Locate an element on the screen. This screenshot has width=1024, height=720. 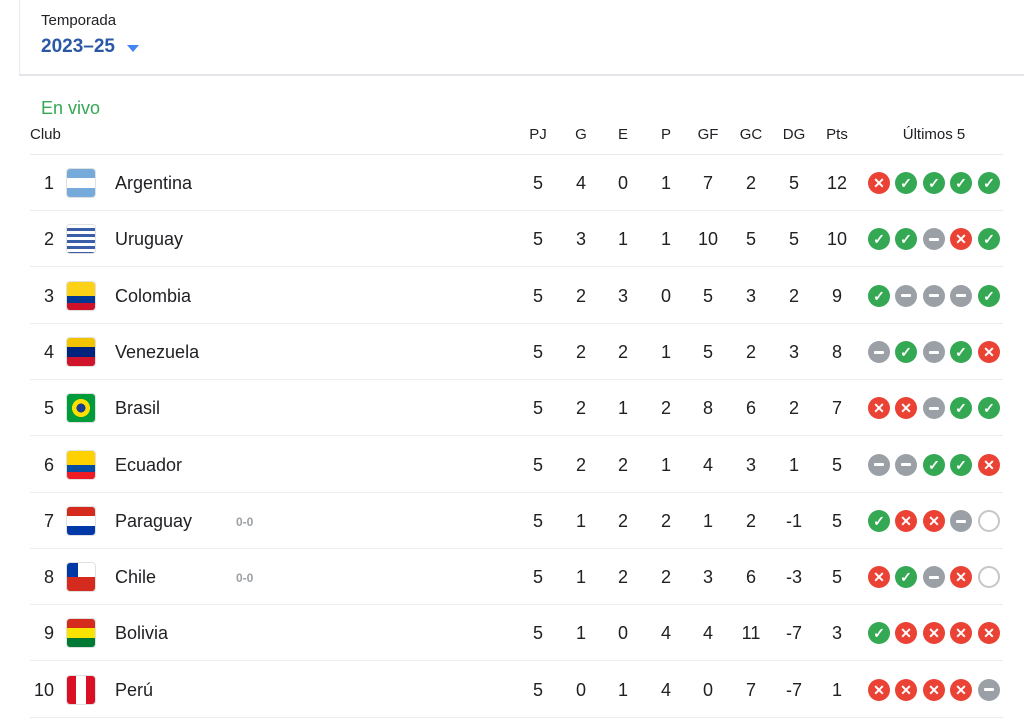
header-p: P is located at coordinates (665, 134).